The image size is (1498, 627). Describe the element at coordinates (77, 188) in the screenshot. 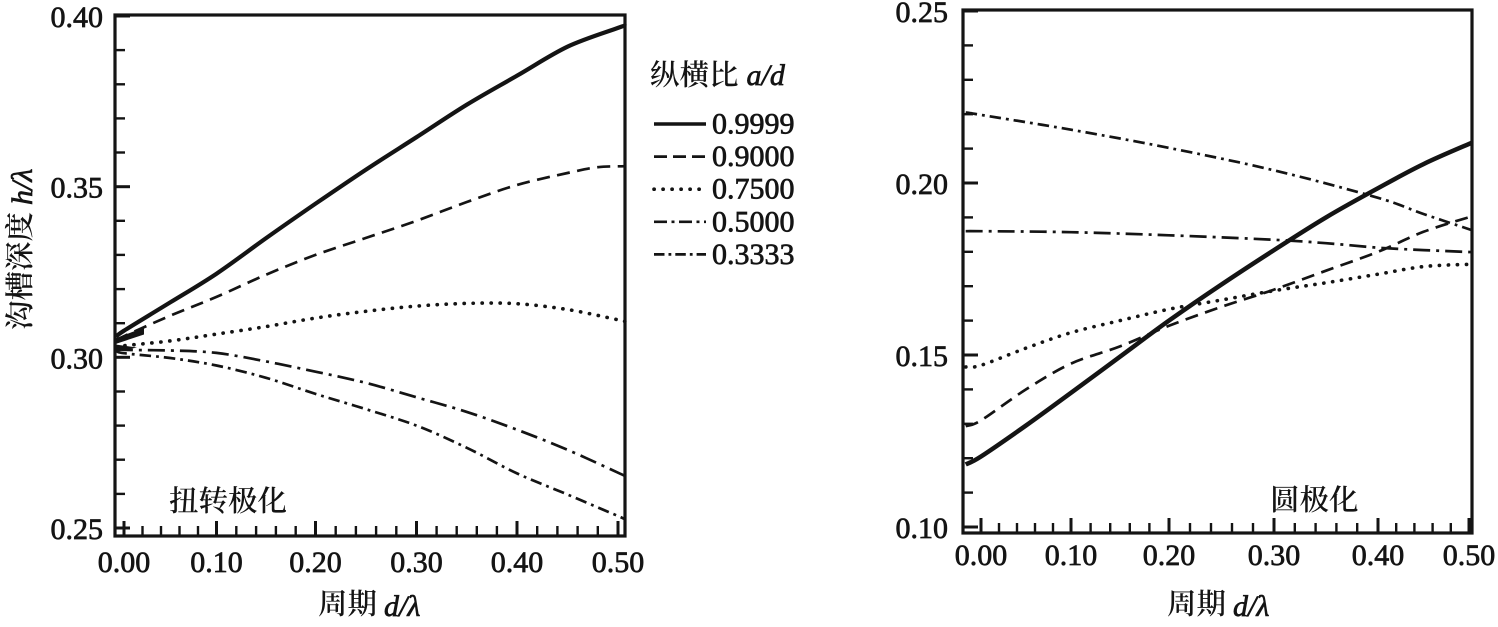

I see `svg-text: 0.35` at that location.